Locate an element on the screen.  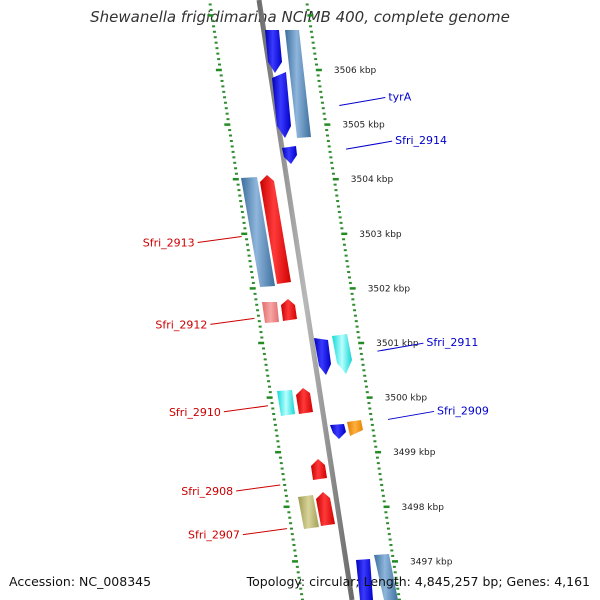
gene-label: Sfri_2911 is located at coordinates (452, 342).